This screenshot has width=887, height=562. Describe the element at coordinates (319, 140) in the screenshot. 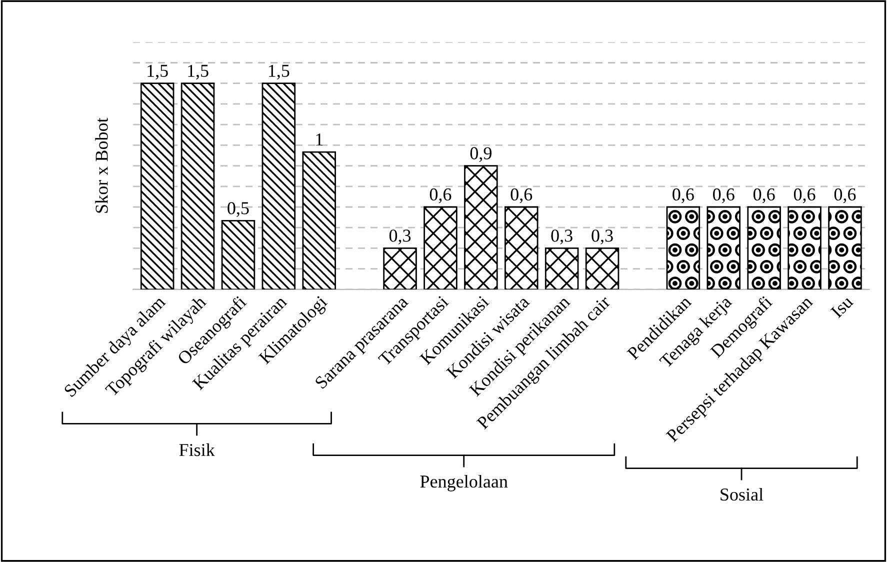

I see `data-label: 1` at that location.